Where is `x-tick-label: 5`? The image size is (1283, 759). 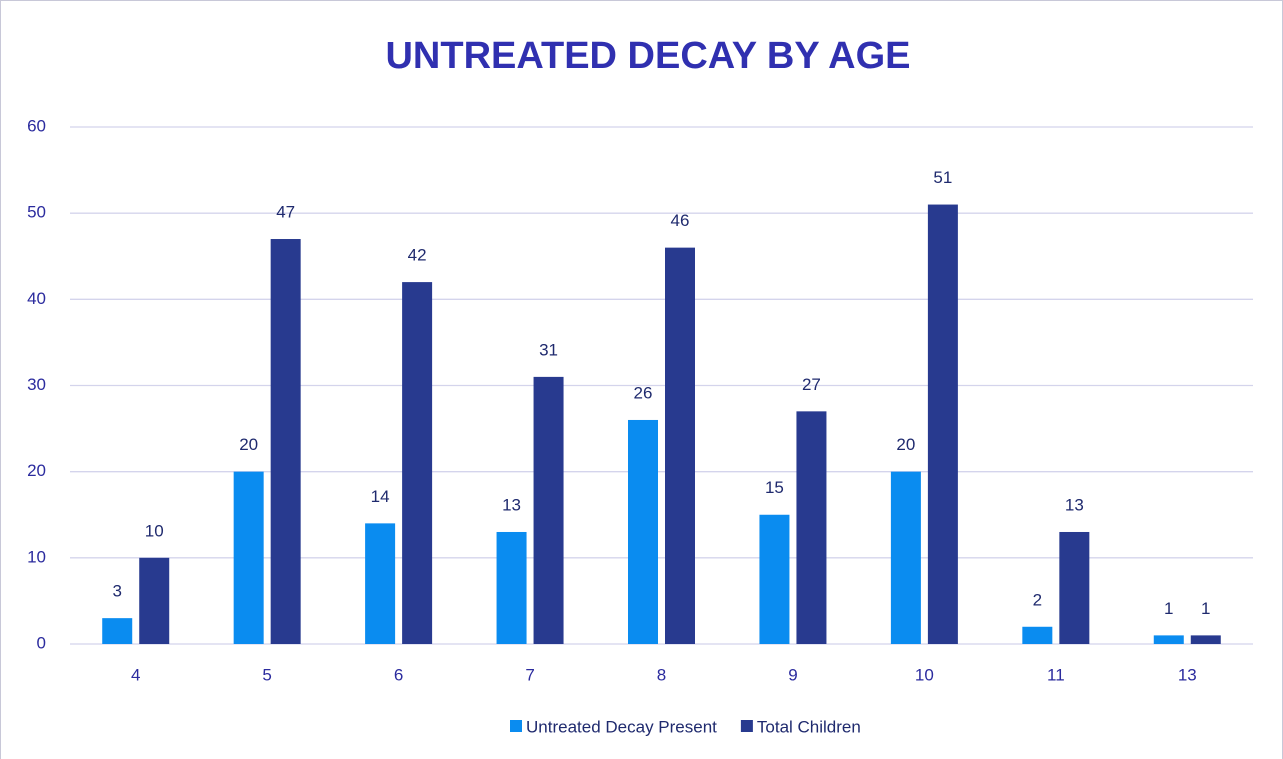
x-tick-label: 5 is located at coordinates (266, 674).